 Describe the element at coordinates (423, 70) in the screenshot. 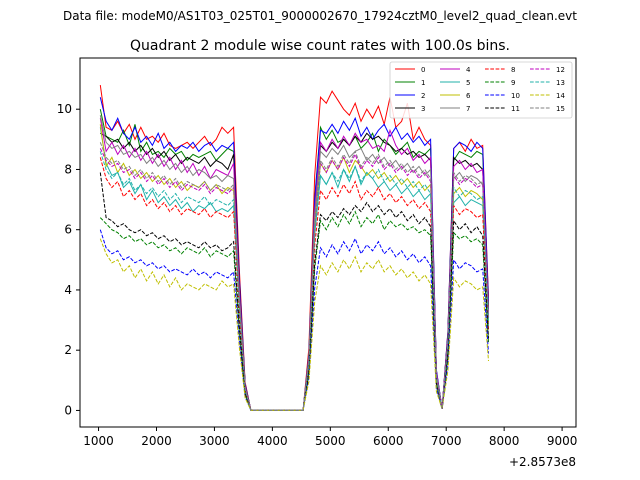

I see `legend-label-0: 0` at that location.